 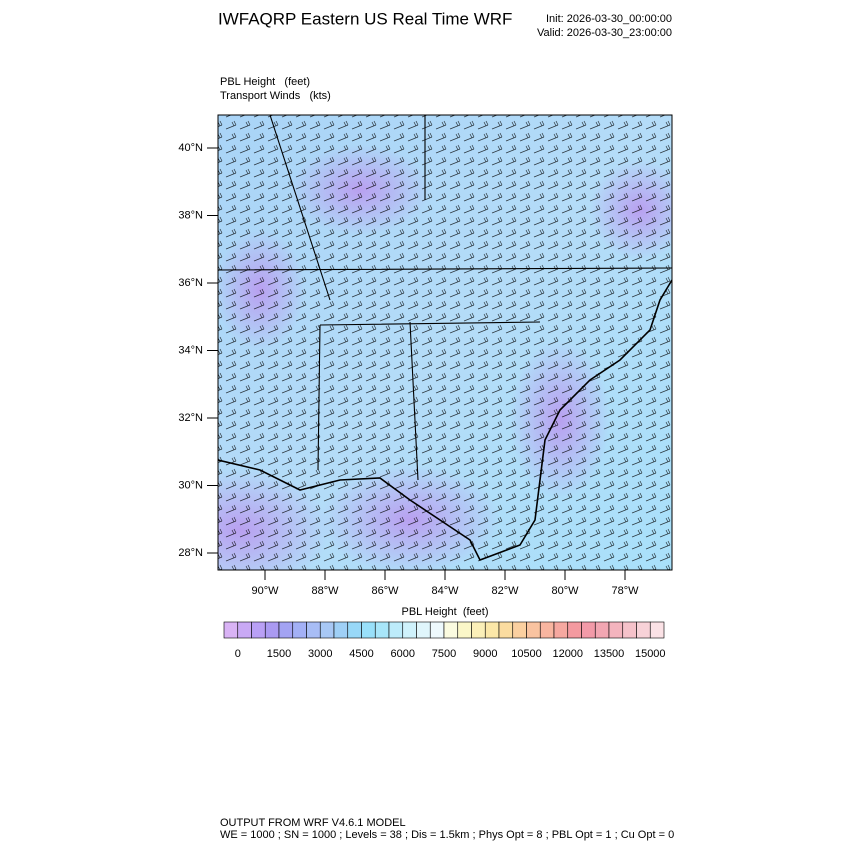 What do you see at coordinates (445, 583) in the screenshot?
I see `lon-axis: 90°W 88°W 86°W 84°W 82°W 80°W 78°W` at bounding box center [445, 583].